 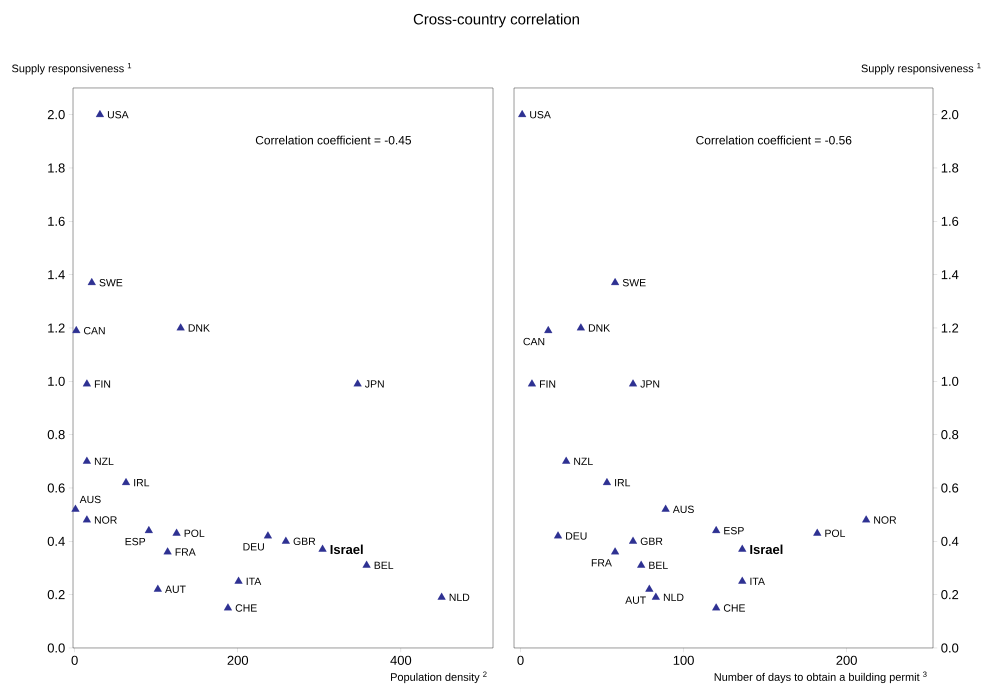 What do you see at coordinates (374, 384) in the screenshot?
I see `annotation: JPN` at bounding box center [374, 384].